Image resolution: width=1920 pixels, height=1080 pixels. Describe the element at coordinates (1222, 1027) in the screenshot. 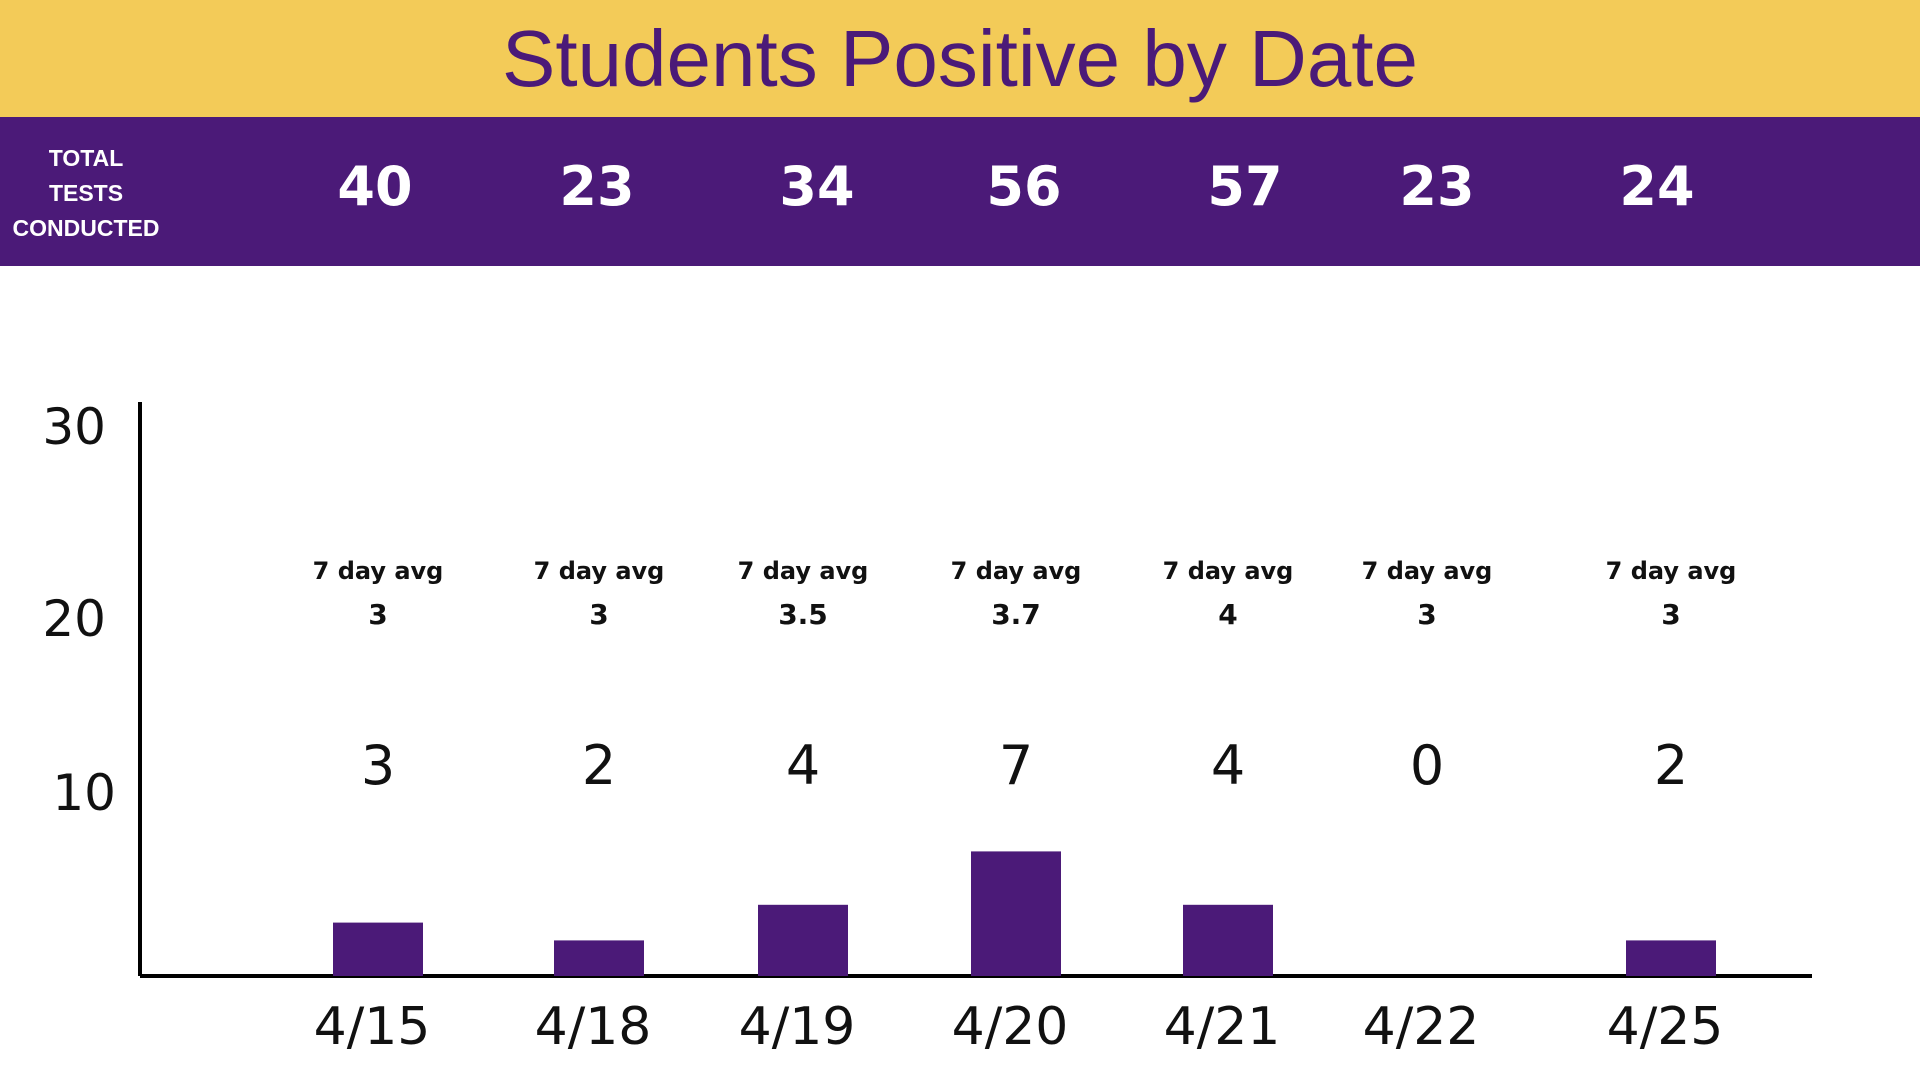

I see `x-tick-label: 4/21` at that location.